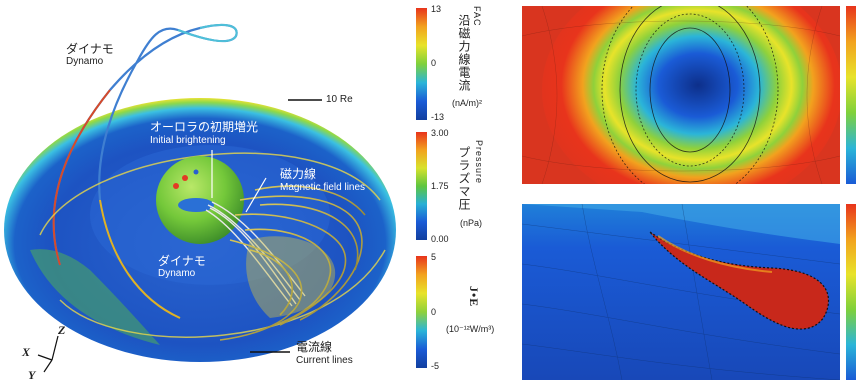  What do you see at coordinates (188, 140) in the screenshot?
I see `aurora-label-en: Initial brightening` at bounding box center [188, 140].